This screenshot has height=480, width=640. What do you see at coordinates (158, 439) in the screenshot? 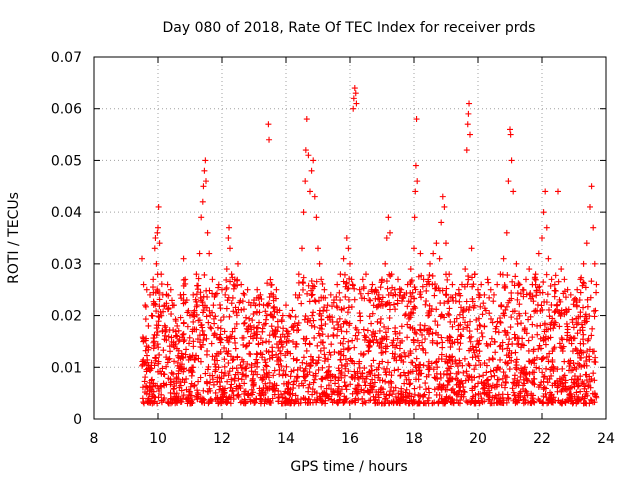
I see `x-tick-label: 10` at bounding box center [158, 439].